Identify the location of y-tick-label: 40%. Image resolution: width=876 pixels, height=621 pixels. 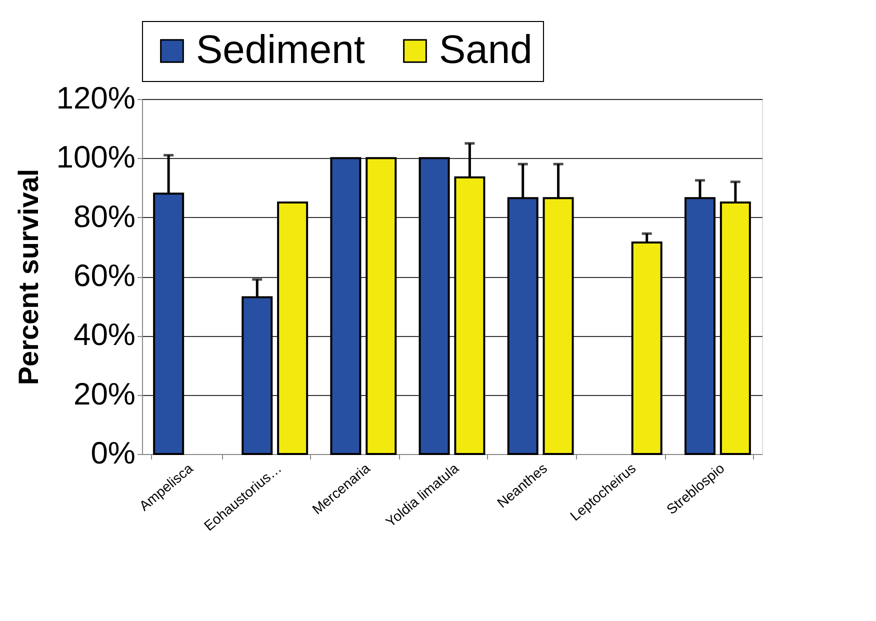
(104, 334).